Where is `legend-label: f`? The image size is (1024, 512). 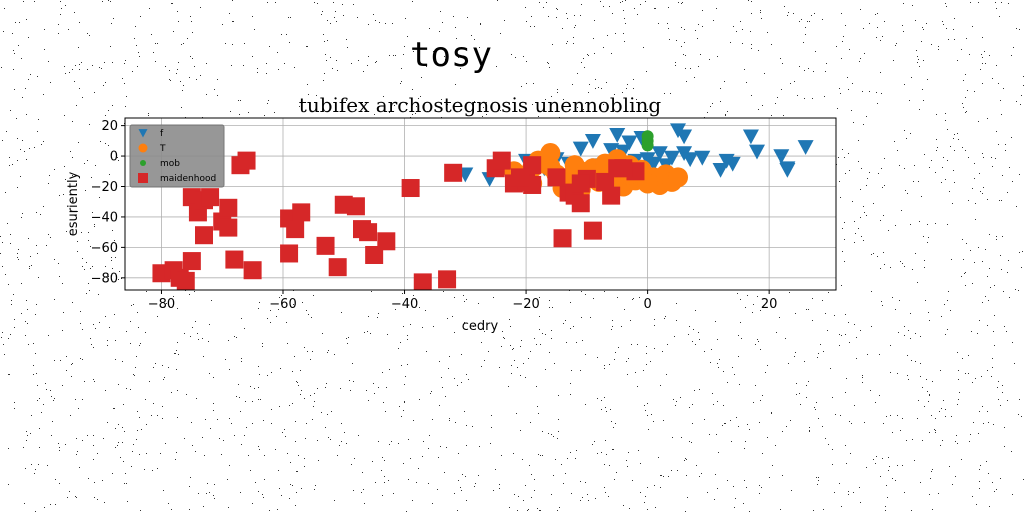
legend-label: f is located at coordinates (162, 134).